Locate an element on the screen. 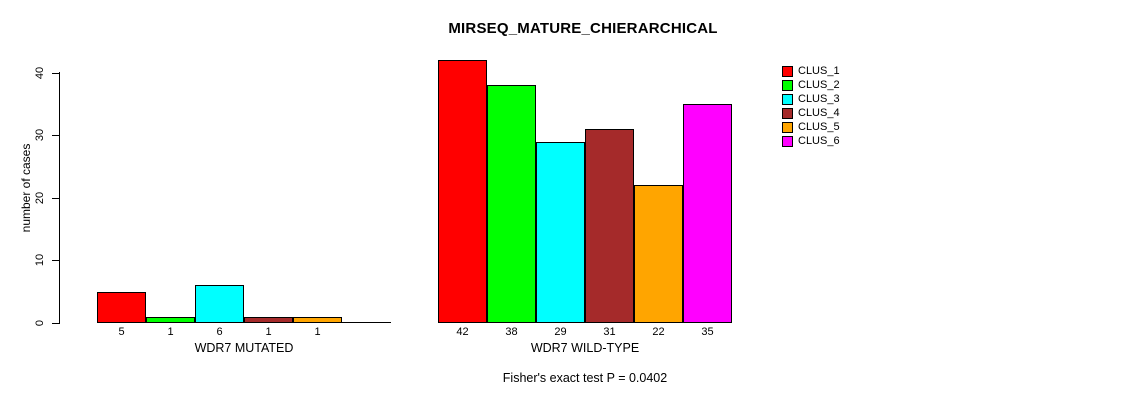 This screenshot has width=1140, height=400. chart-title: MIRSEQ_MATURE_CHIERARCHICAL is located at coordinates (583, 28).